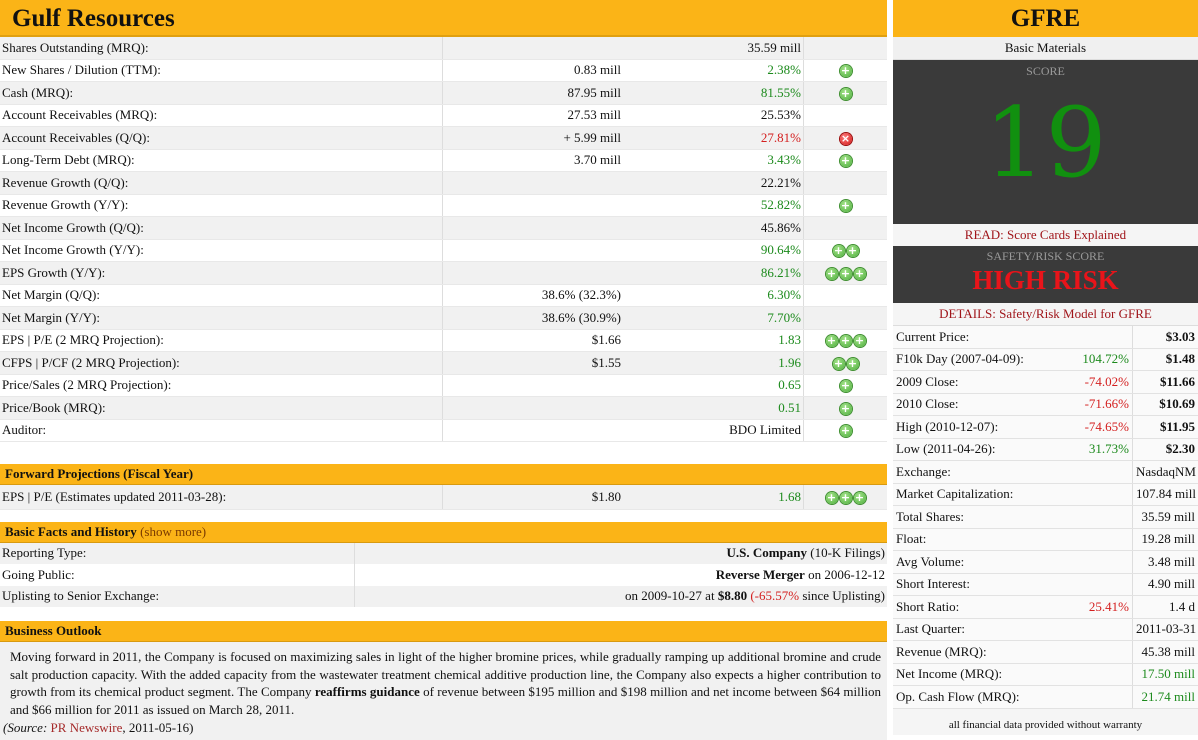  What do you see at coordinates (1165, 359) in the screenshot?
I see `quote-value: $1.48` at bounding box center [1165, 359].